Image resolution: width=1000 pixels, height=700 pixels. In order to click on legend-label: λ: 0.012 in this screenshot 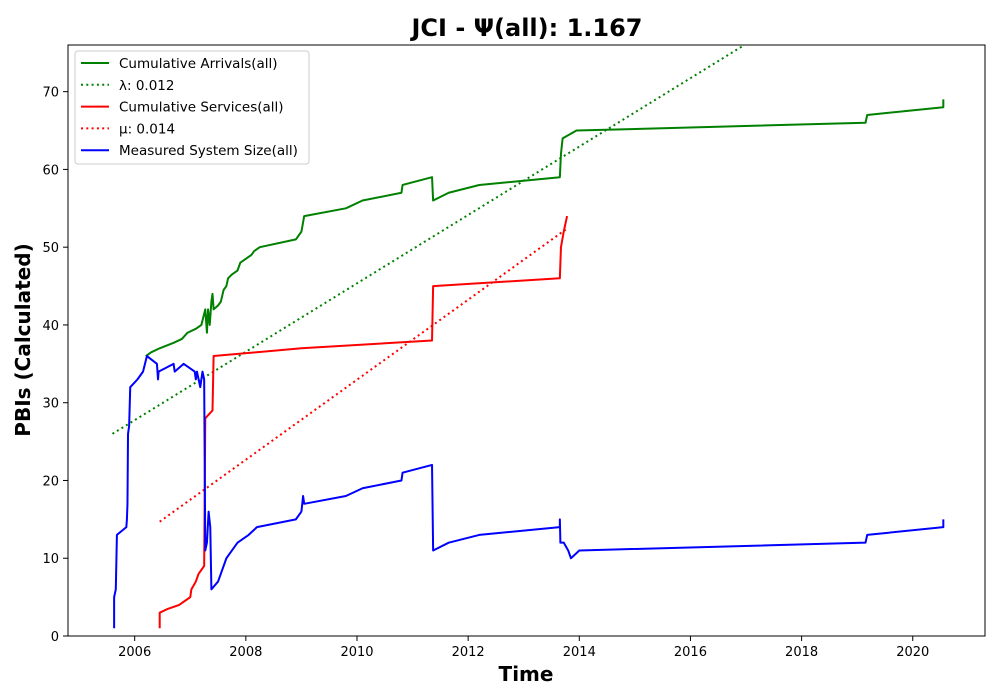, I will do `click(146, 86)`.